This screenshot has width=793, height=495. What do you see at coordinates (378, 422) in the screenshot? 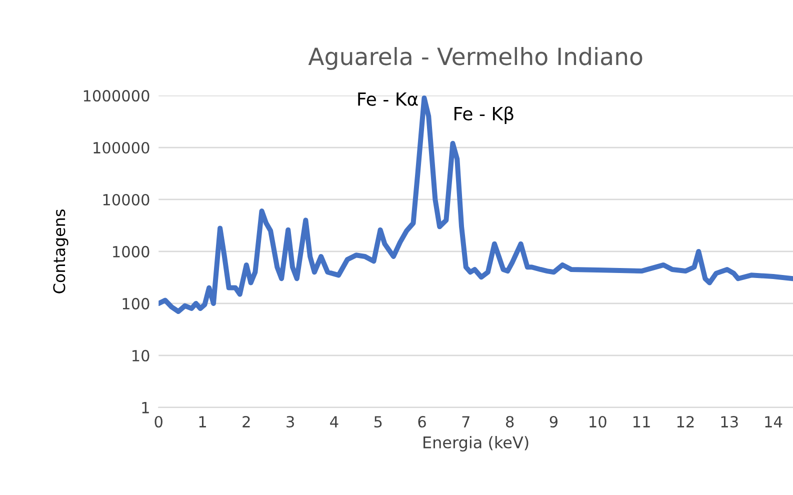
I see `x-tick-label: 5` at bounding box center [378, 422].